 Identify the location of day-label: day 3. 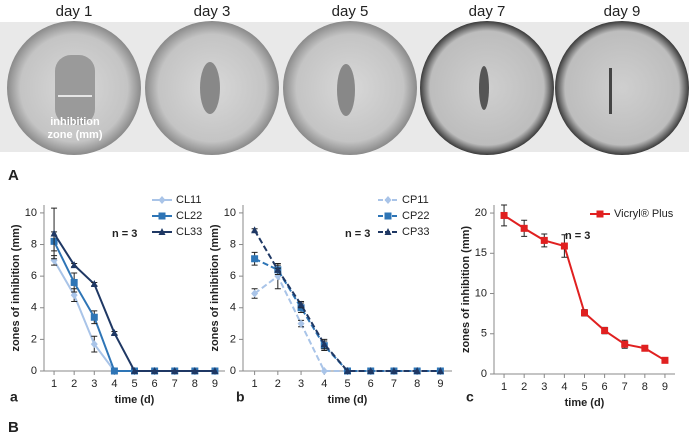
(212, 11).